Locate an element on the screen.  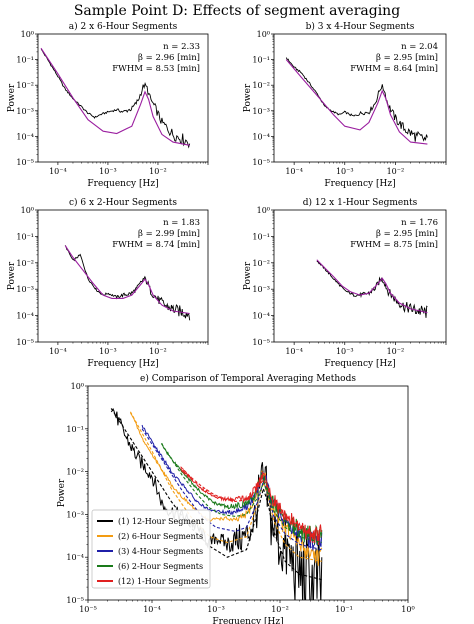
fit-annotation: n = 1.76 is located at coordinates (419, 223).